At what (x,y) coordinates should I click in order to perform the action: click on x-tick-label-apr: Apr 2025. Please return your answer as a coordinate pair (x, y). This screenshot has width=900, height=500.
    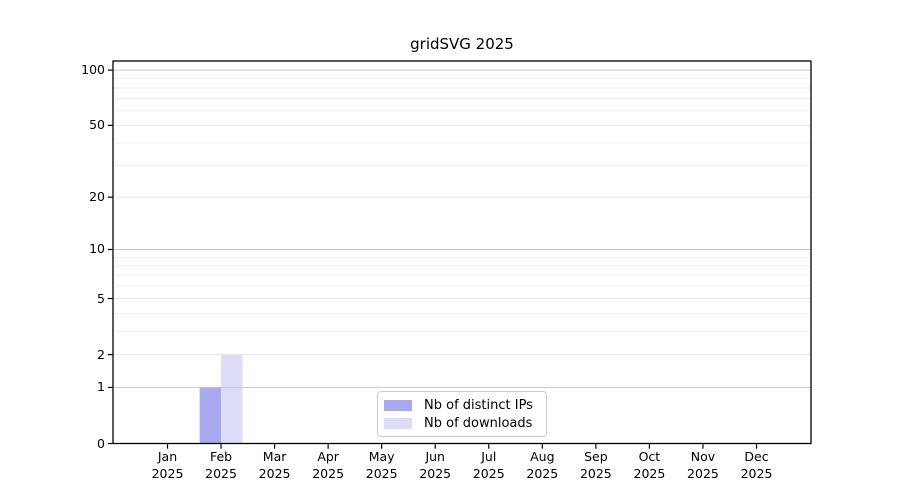
    Looking at the image, I should click on (328, 465).